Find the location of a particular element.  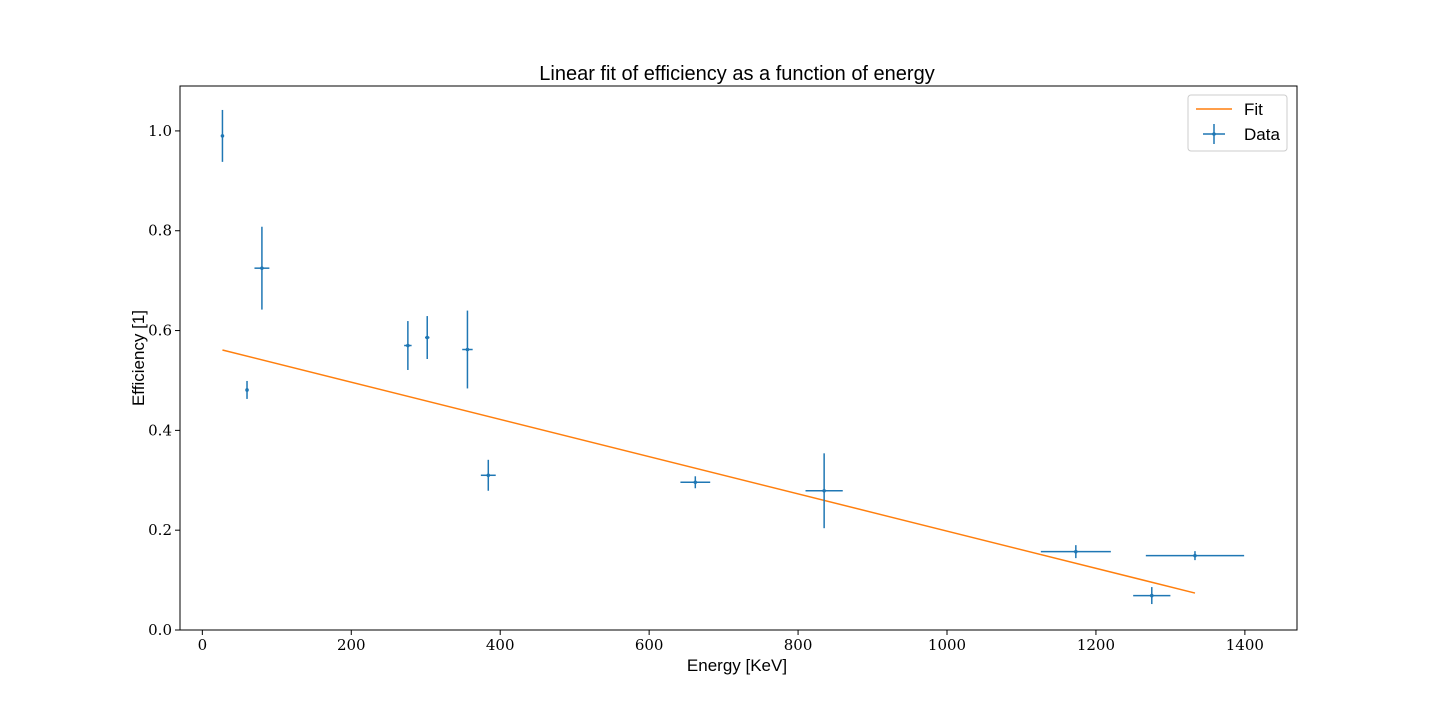

x-tick-label: 400 is located at coordinates (500, 645).